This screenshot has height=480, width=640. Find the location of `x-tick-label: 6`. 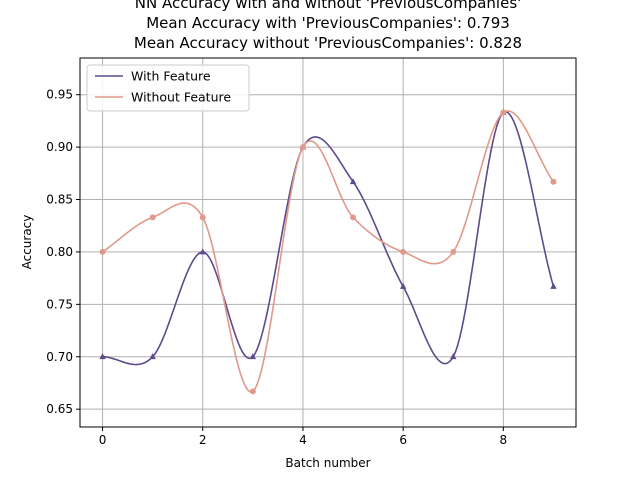

x-tick-label: 6 is located at coordinates (403, 440).